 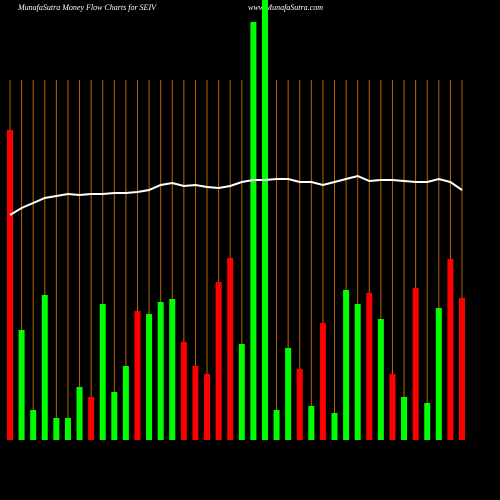 What do you see at coordinates (236, 195) in the screenshot?
I see `money-flow-line` at bounding box center [236, 195].